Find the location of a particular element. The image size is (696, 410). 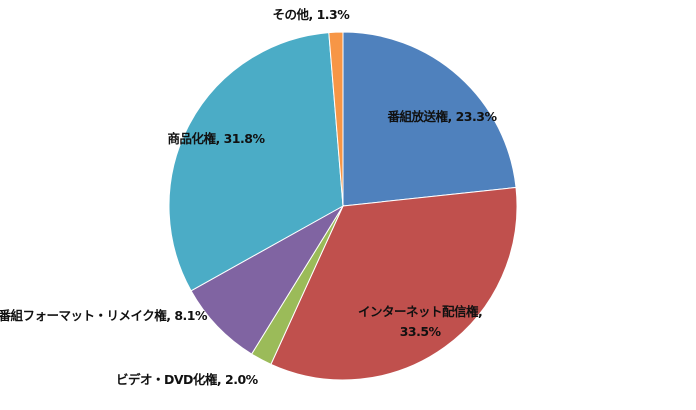

slice-name: 番組放送権, is located at coordinates (421, 116).